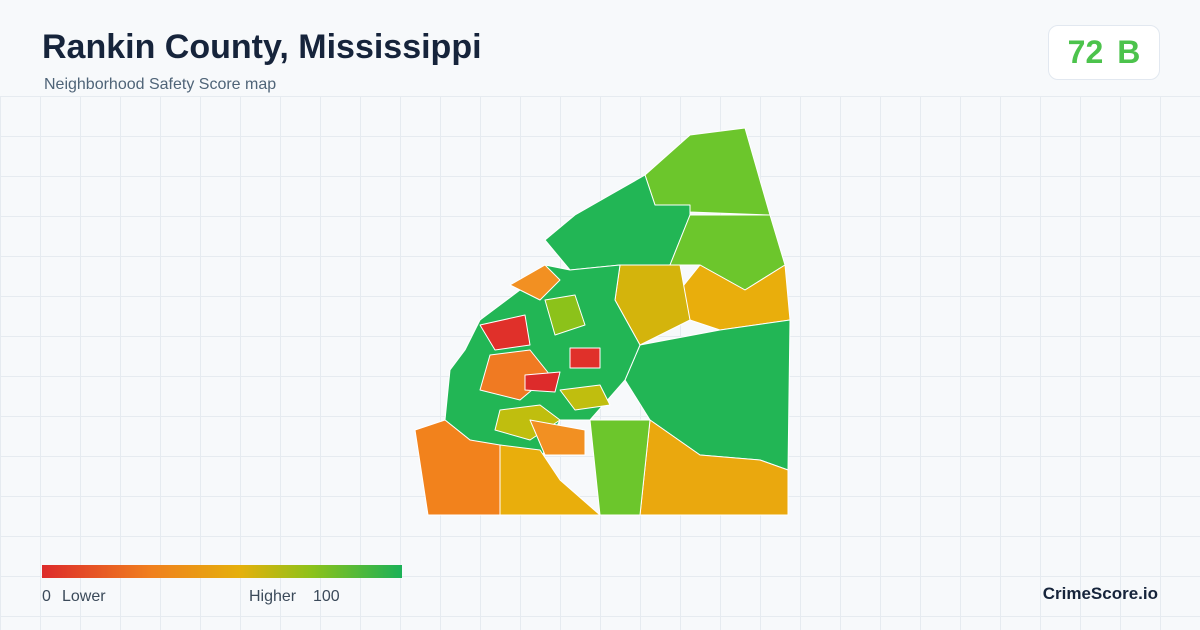  I want to click on title: Rankin County, Mississippi, so click(262, 47).